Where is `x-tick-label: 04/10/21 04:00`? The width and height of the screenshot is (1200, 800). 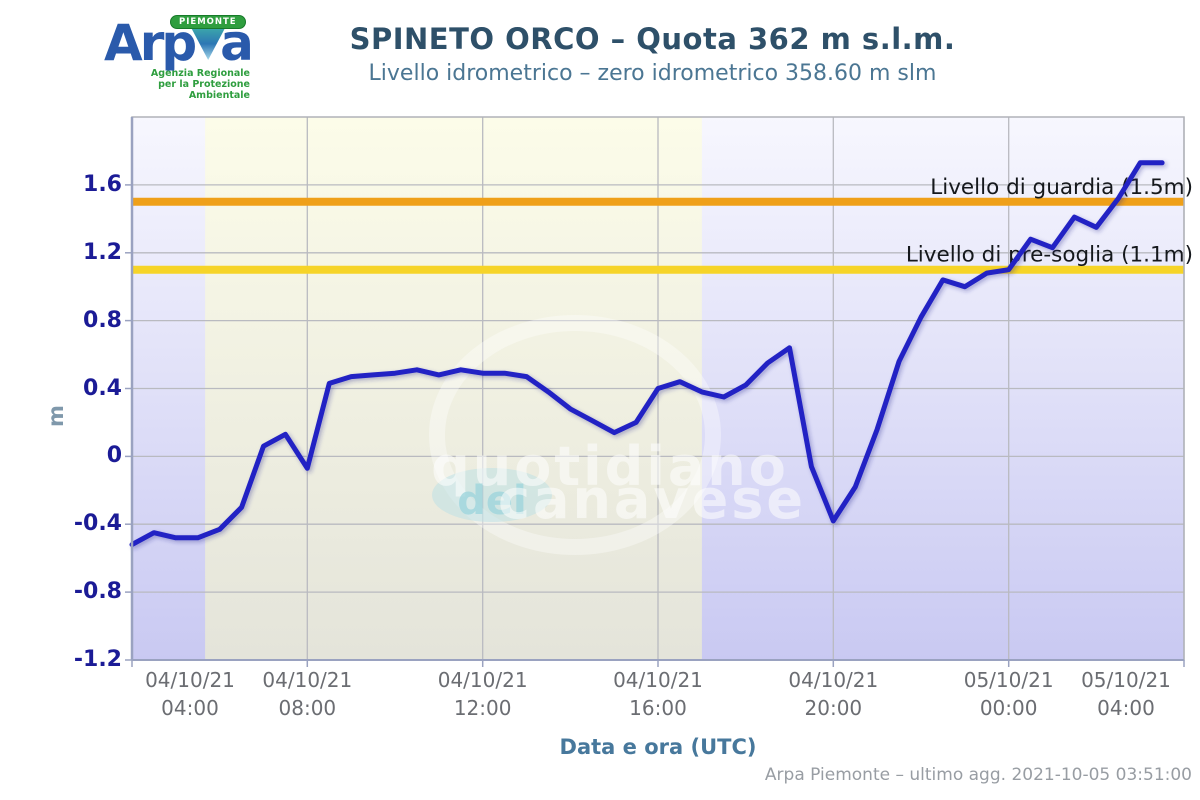 x-tick-label: 04/10/21 04:00 is located at coordinates (190, 694).